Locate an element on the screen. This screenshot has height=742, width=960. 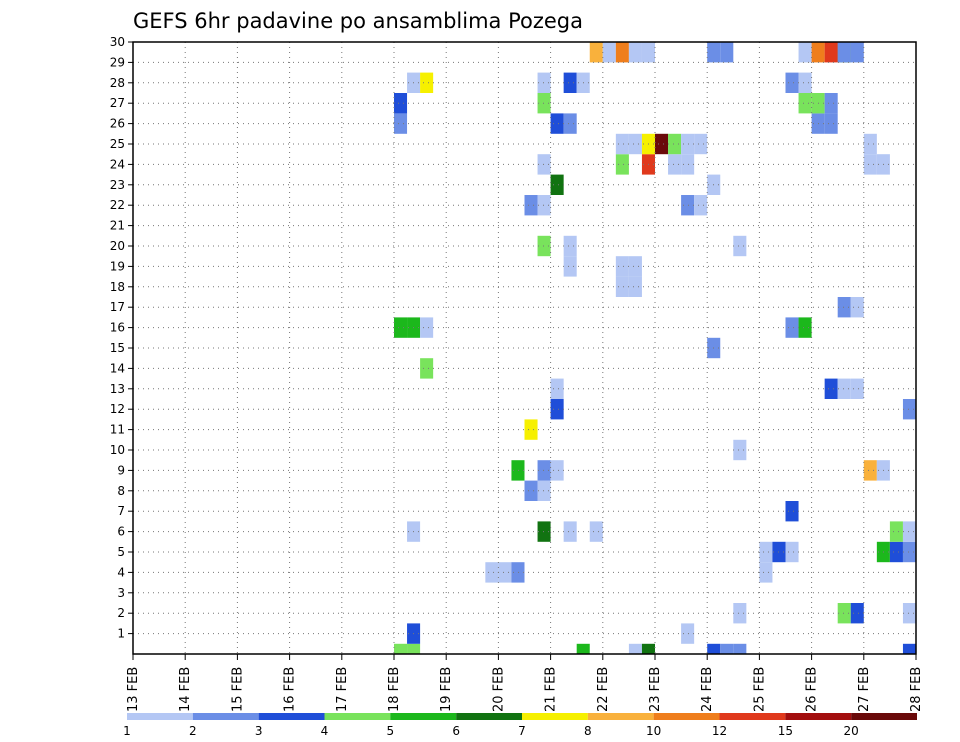
colorbar: 1 2 3 4 5 6 7 8 10 12 15 20 is located at coordinates (520, 725).